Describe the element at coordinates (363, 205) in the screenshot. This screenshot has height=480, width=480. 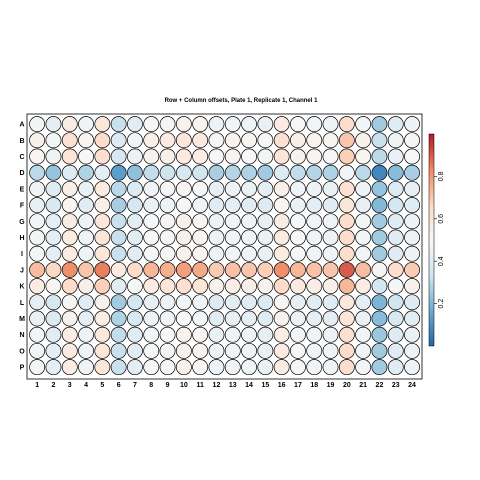
I see `well-F21` at that location.